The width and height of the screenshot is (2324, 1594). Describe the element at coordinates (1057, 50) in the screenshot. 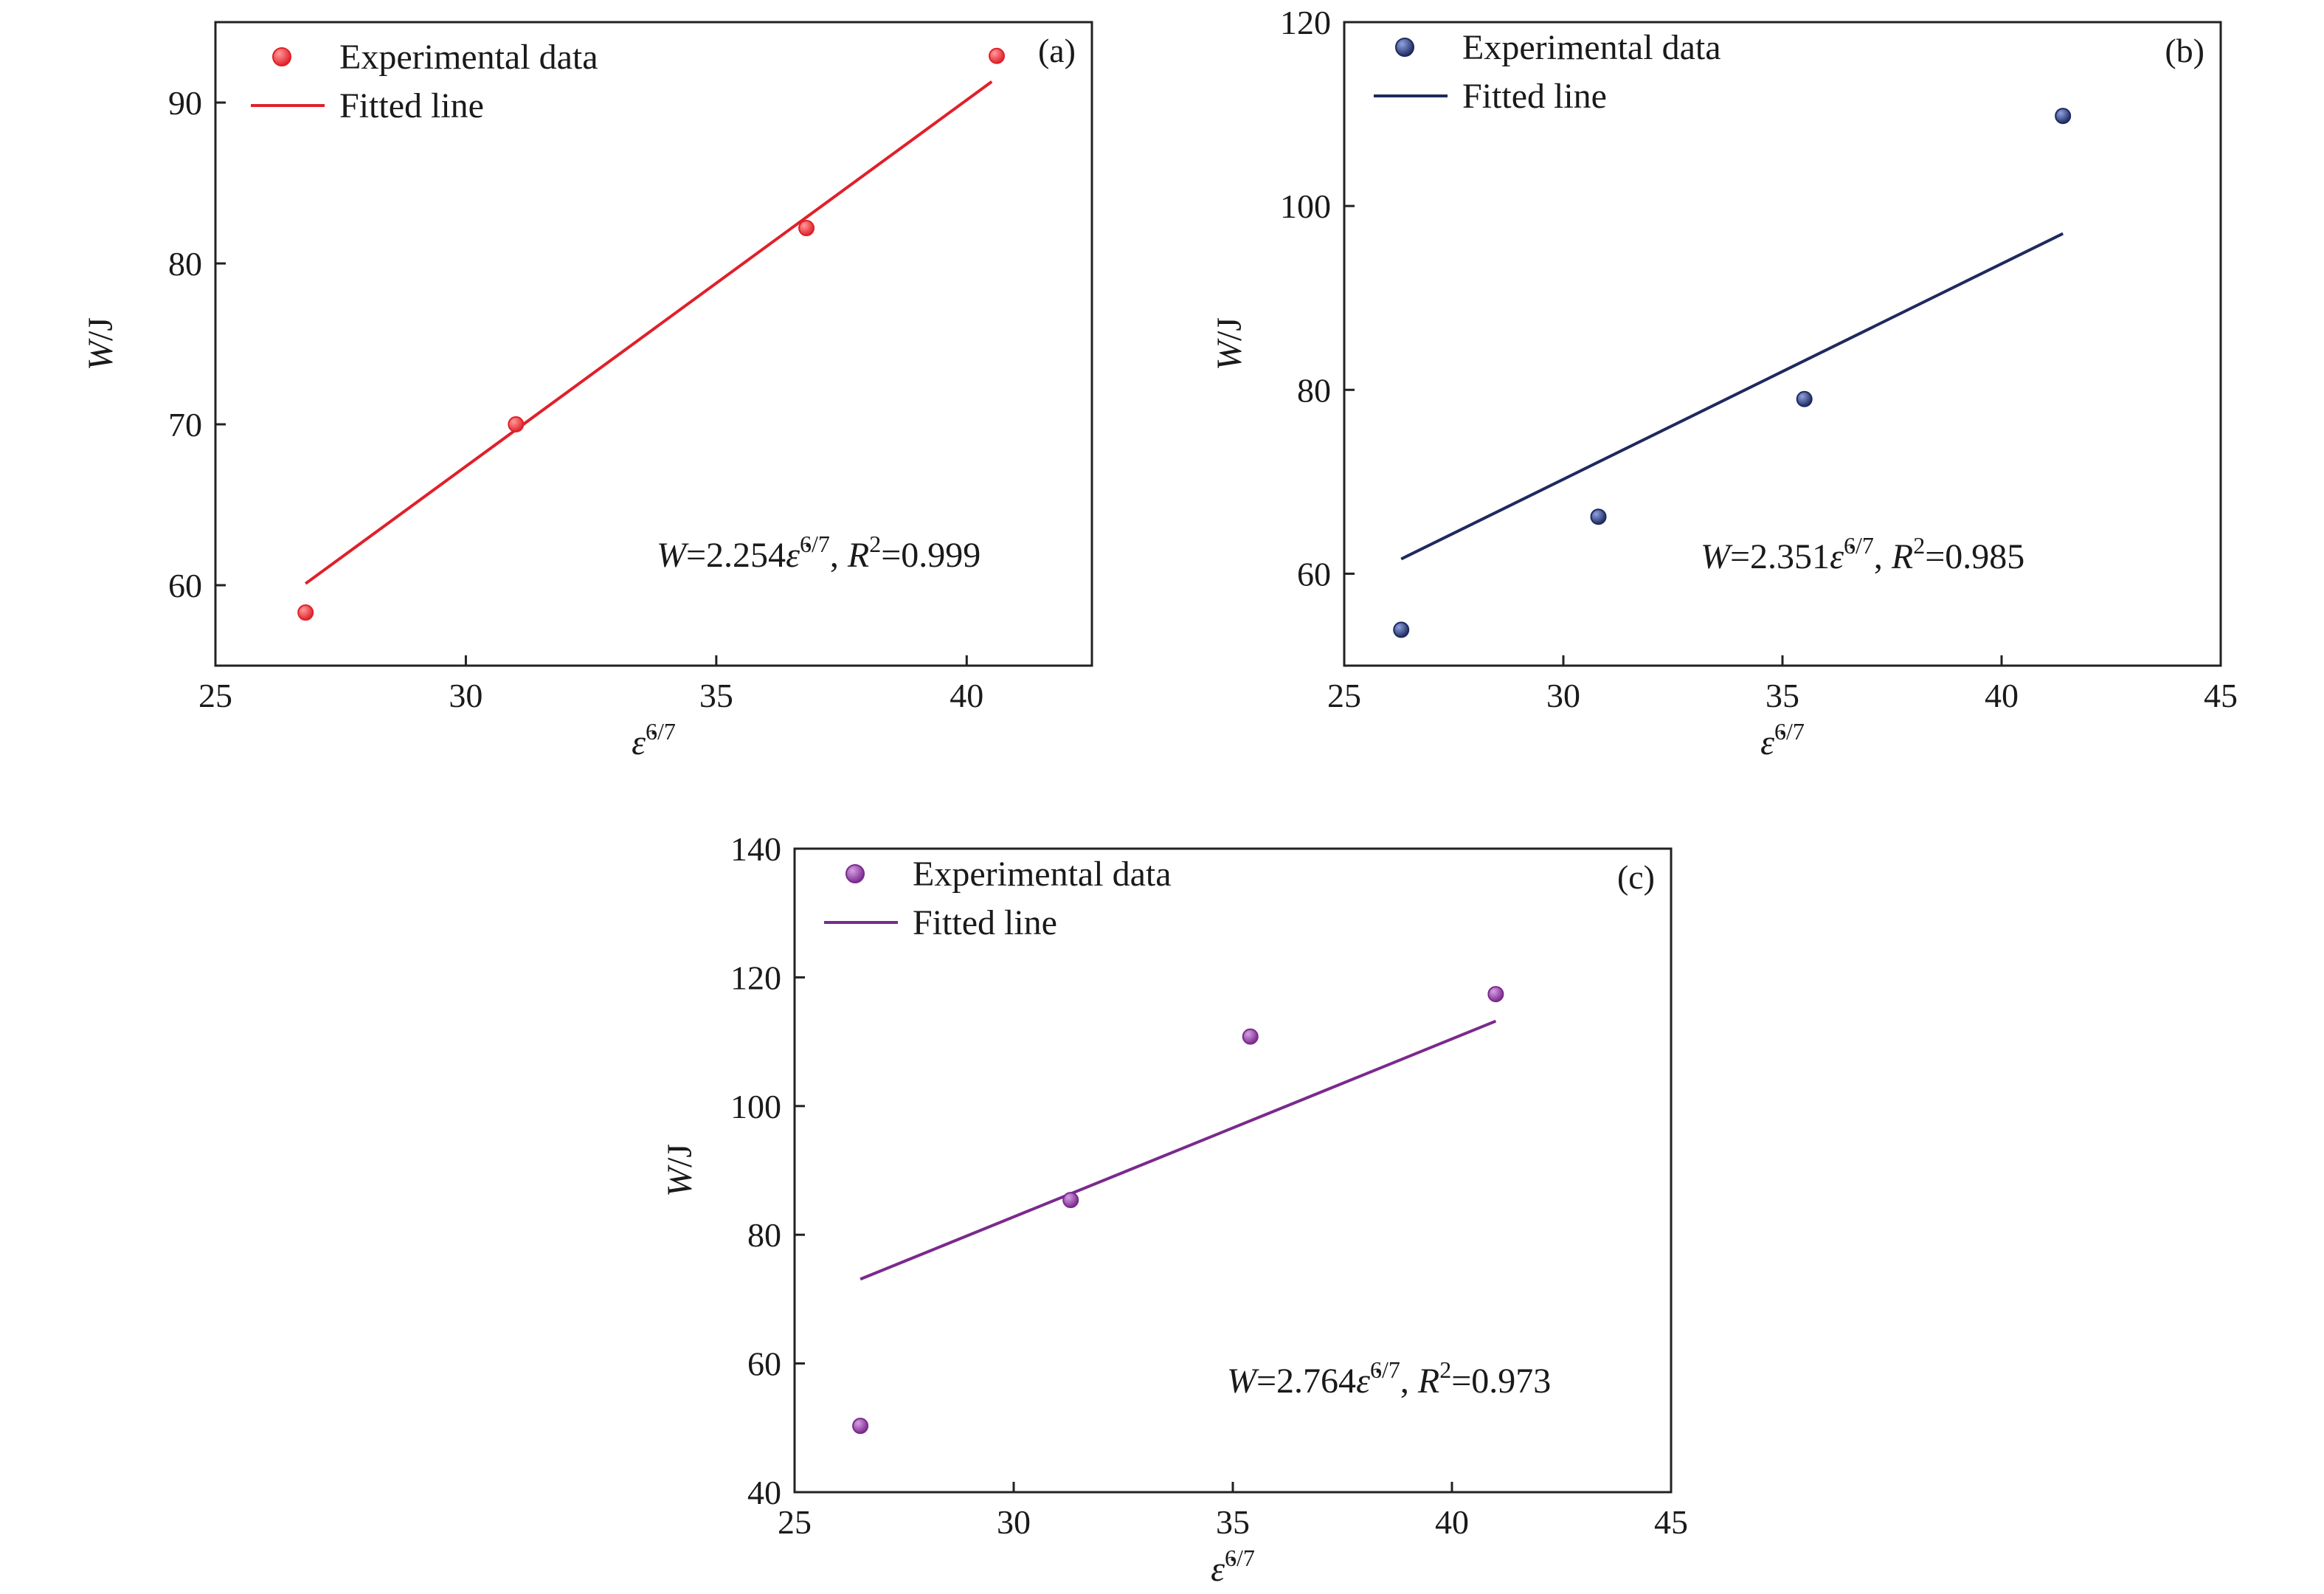

I see `panel-label: (a)` at that location.